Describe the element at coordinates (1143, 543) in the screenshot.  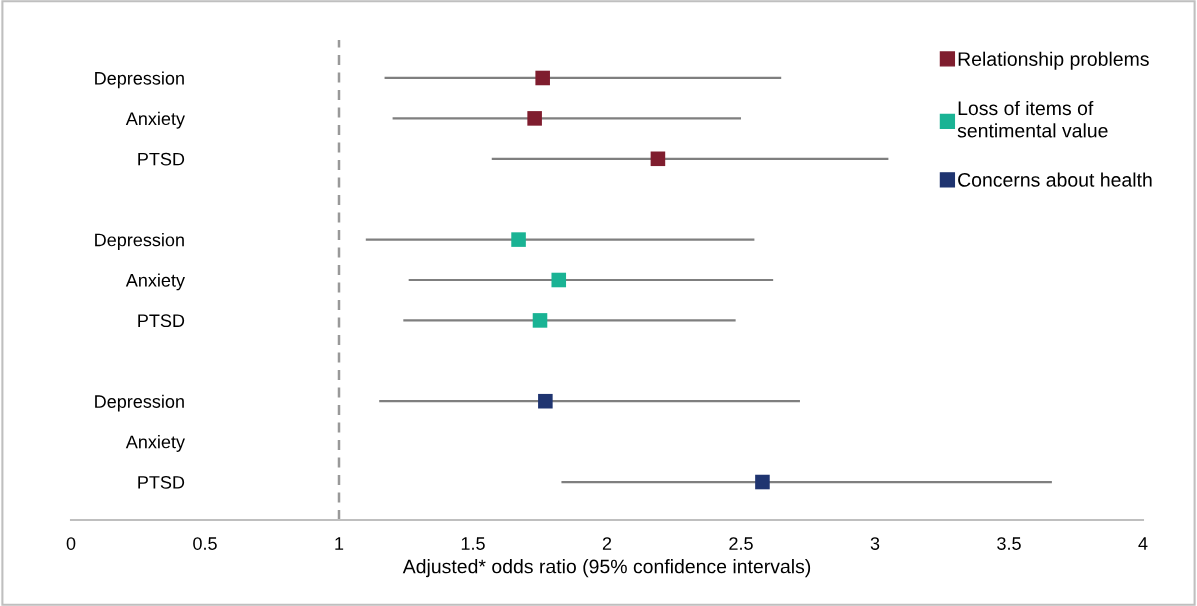
I see `x-tick-label: 4` at that location.